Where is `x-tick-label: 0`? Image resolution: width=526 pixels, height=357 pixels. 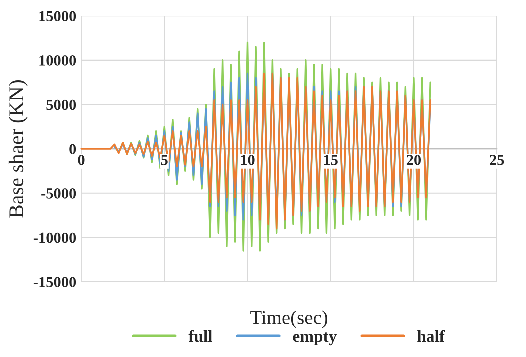 x-tick-label: 0 is located at coordinates (81, 160).